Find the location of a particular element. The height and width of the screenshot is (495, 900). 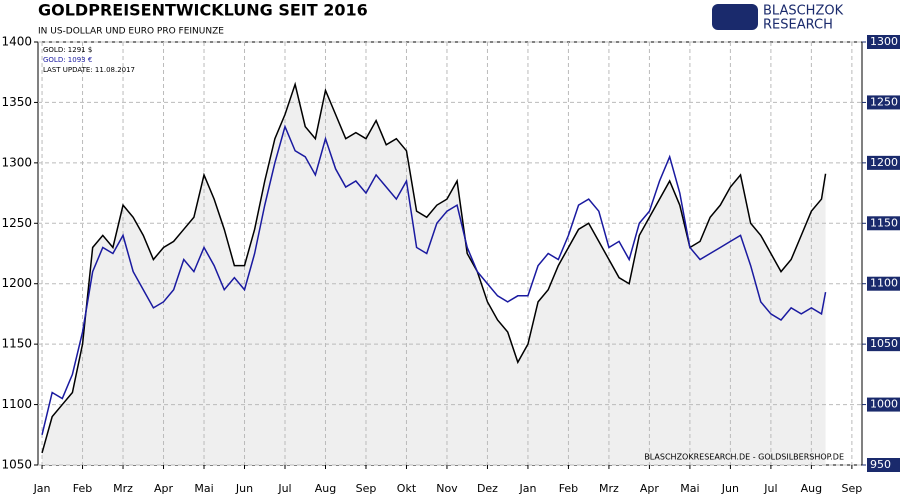

y-tick-label: 1100 is located at coordinates (16, 404).